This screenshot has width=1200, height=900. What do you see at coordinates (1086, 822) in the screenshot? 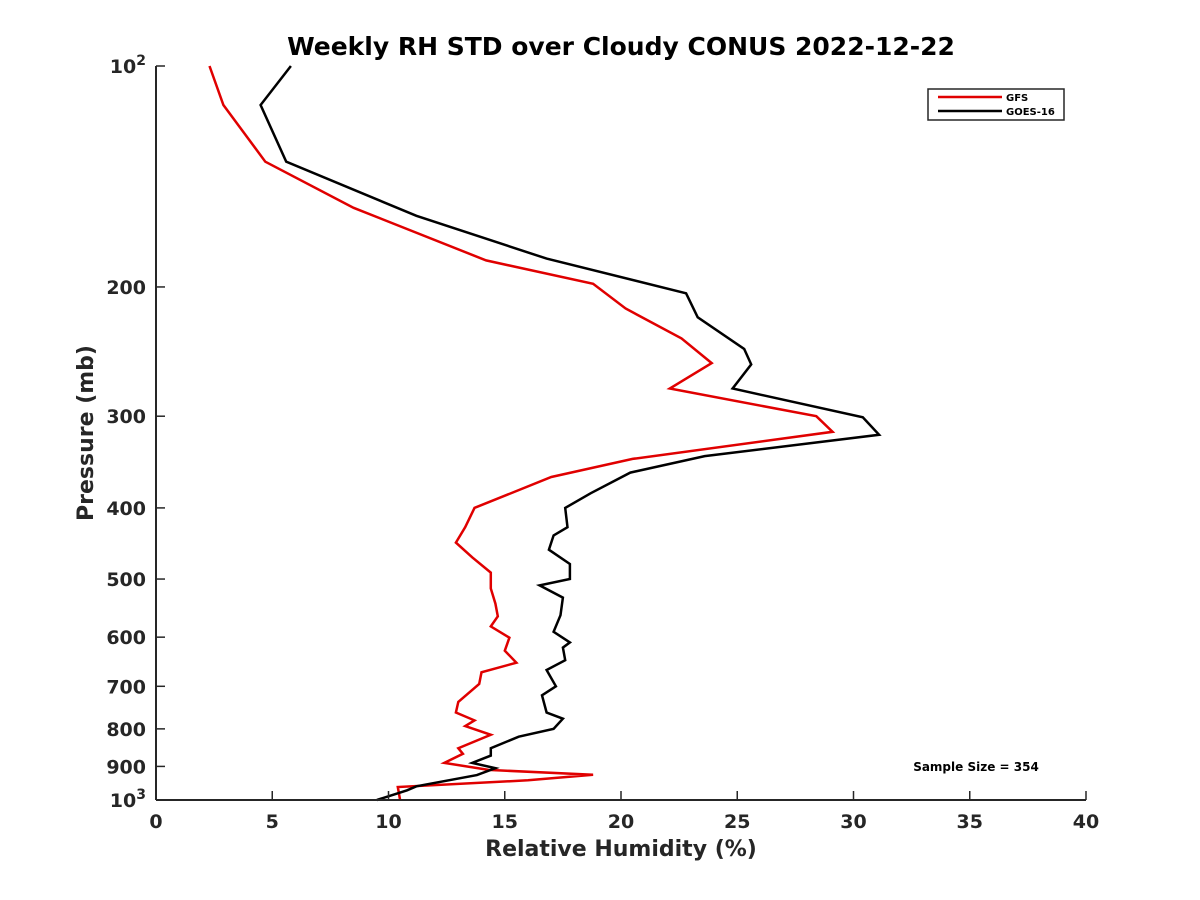
I see `x-tick-label: 40` at bounding box center [1086, 822].